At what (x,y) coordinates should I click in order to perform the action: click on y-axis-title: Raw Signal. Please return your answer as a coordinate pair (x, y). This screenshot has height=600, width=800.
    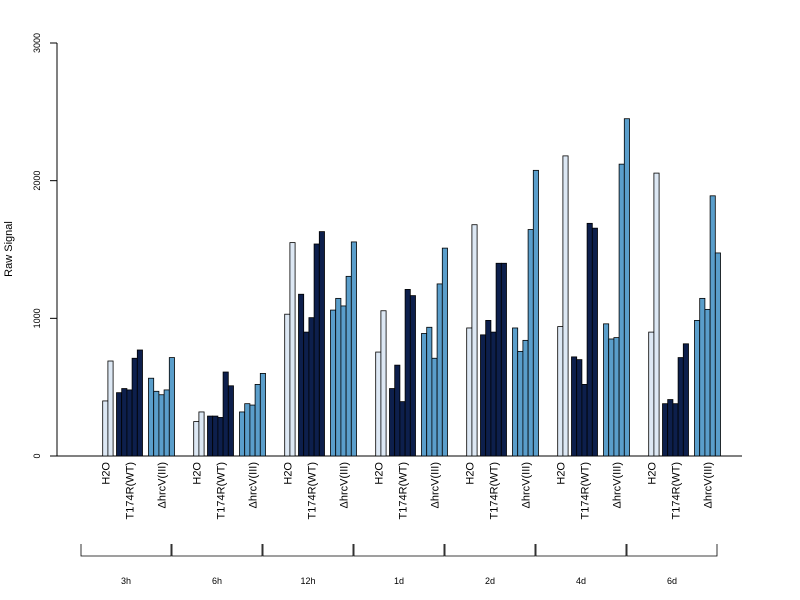
    Looking at the image, I should click on (9, 249).